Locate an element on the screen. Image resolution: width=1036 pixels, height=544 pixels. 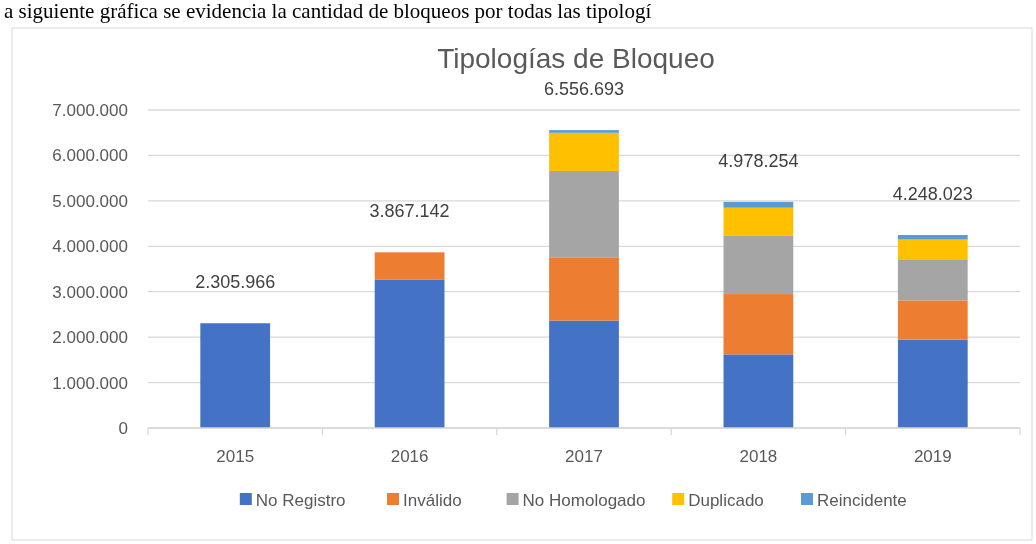
text: a siguiente gráfica se evidencia la cantidad de bloqueos por todas las tipologí is located at coordinates (328, 11).